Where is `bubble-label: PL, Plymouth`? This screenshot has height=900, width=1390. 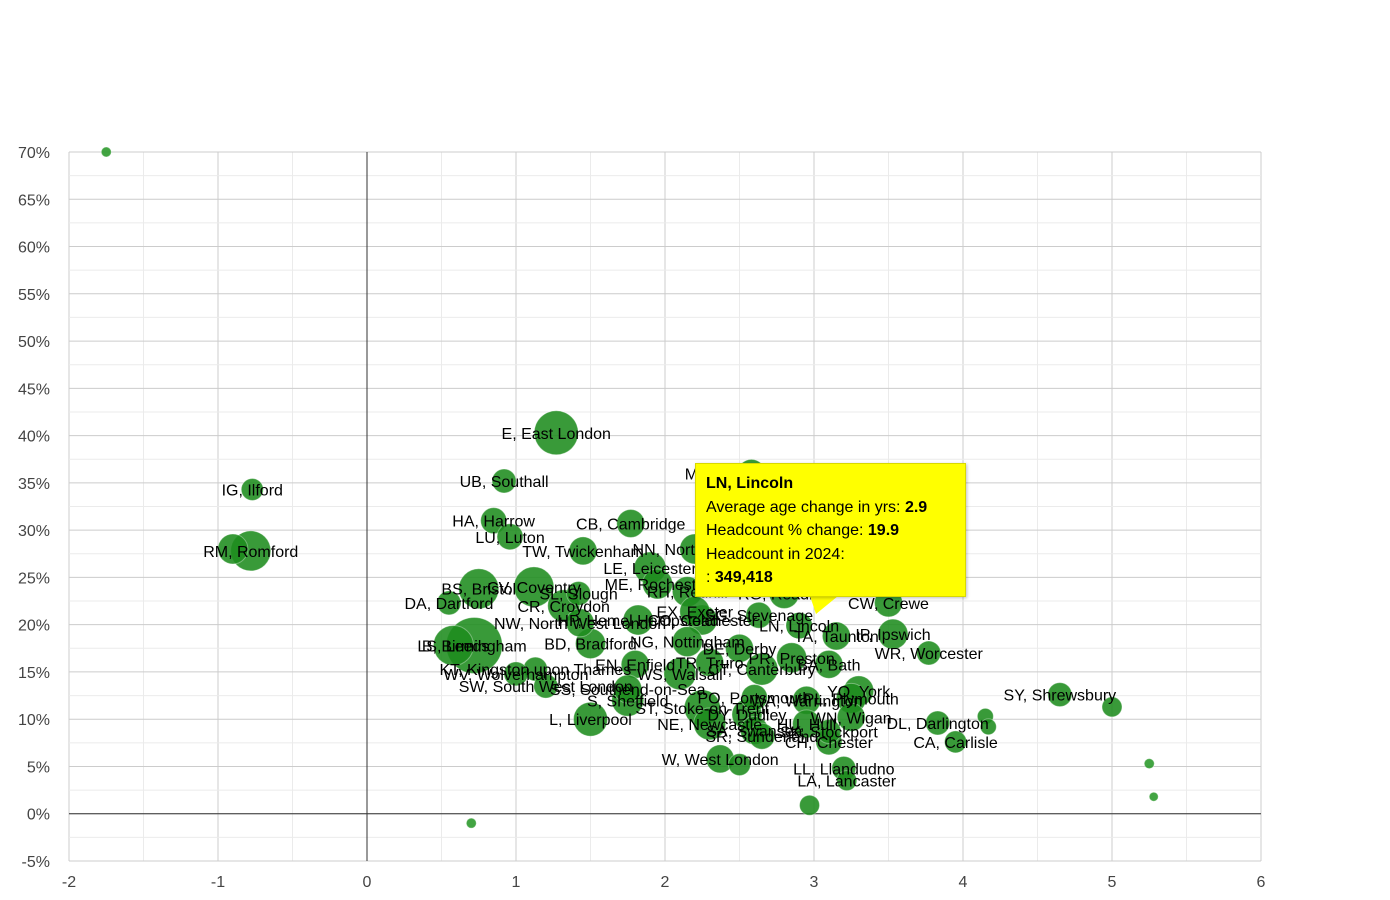
bubble-label: PL, Plymouth is located at coordinates (851, 699).